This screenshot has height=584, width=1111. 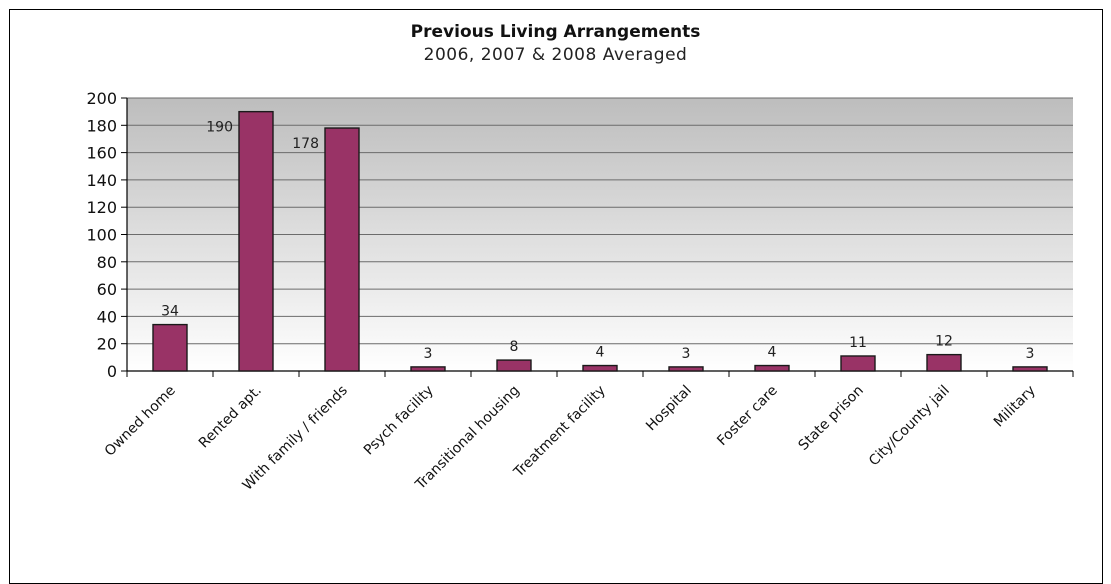 What do you see at coordinates (107, 316) in the screenshot?
I see `y-tick-label: 40` at bounding box center [107, 316].